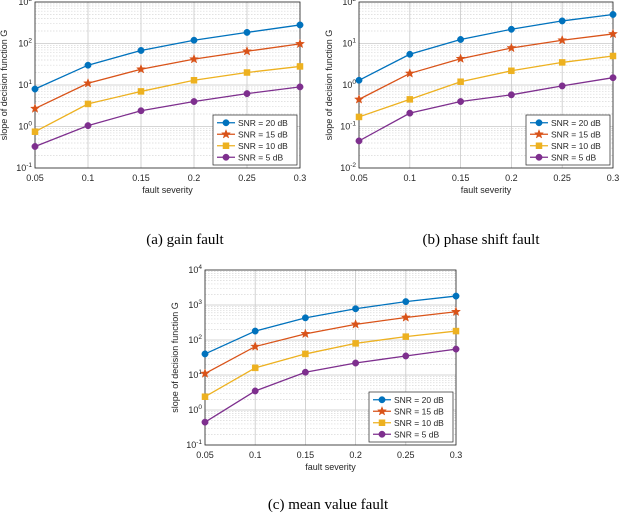 Image resolution: width=621 pixels, height=525 pixels. I want to click on caption-gain-fault: (a) gain fault, so click(185, 240).